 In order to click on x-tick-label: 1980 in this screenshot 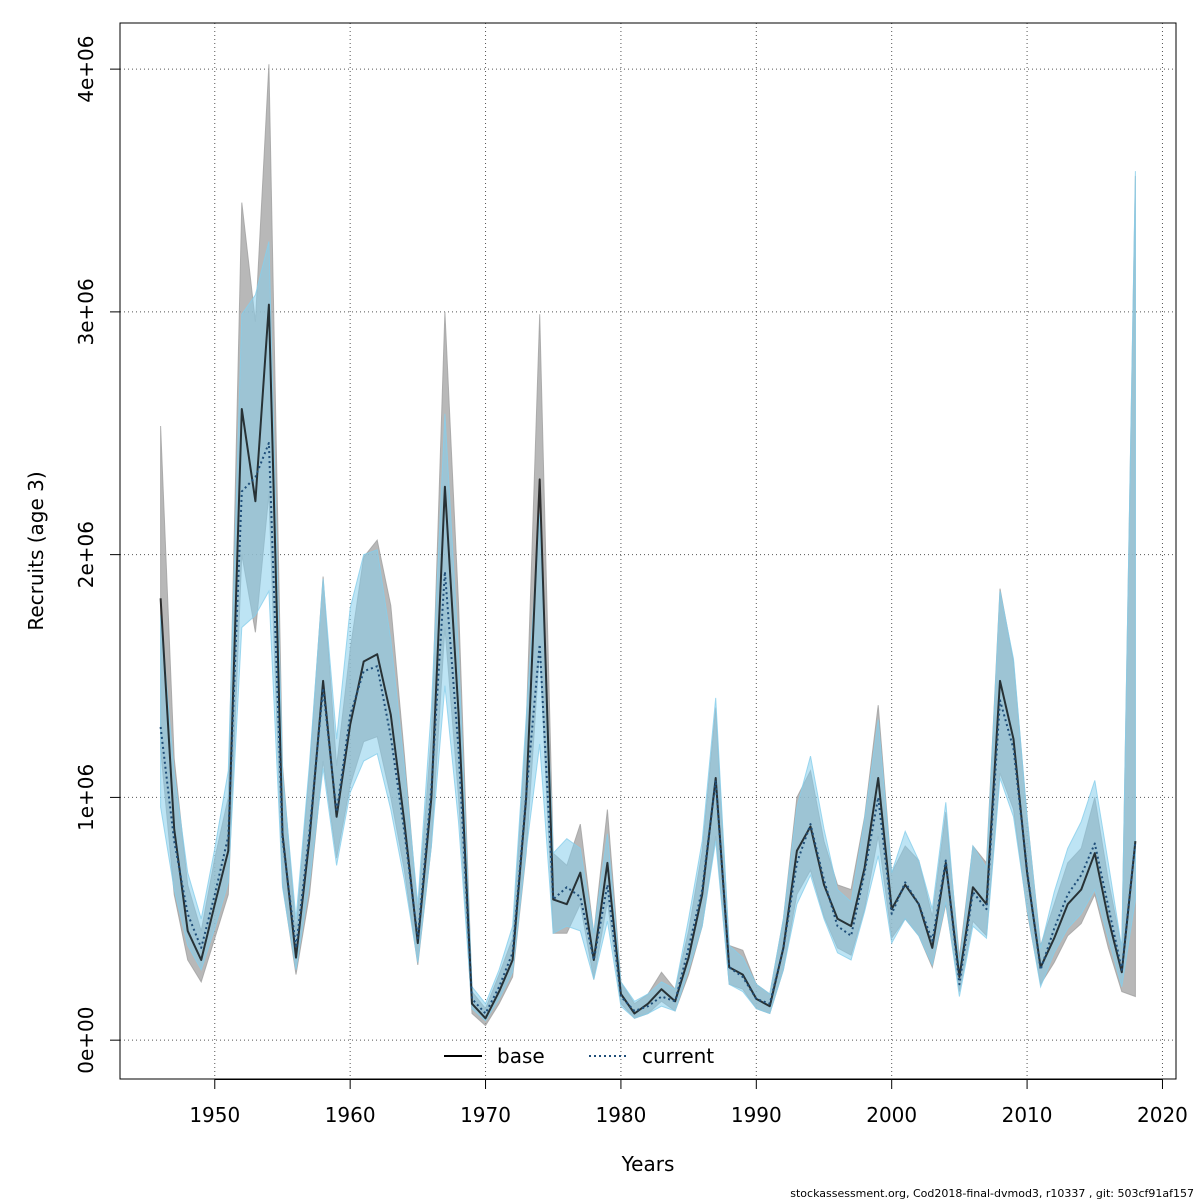, I will do `click(620, 1115)`.